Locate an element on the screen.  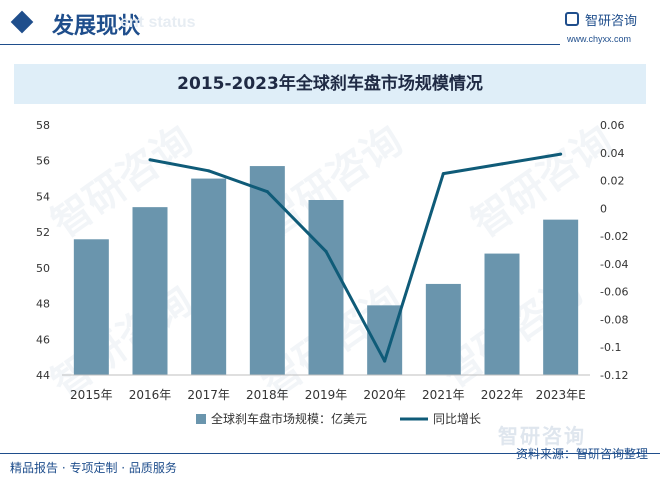
y-right-tick-label: 0.06 is located at coordinates (612, 125).